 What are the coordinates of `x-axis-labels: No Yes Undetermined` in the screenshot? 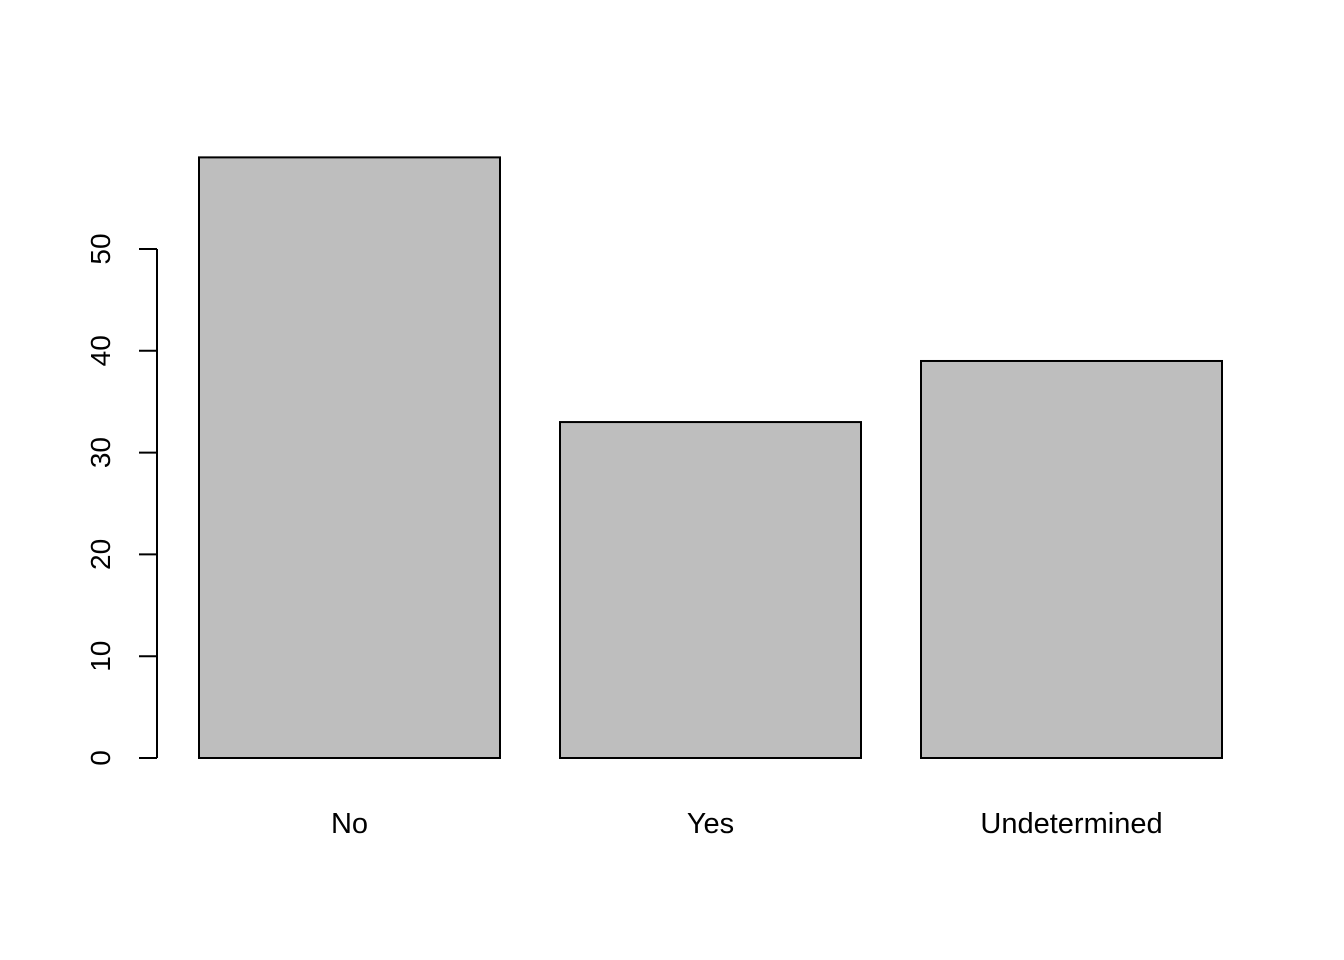 It's located at (747, 824).